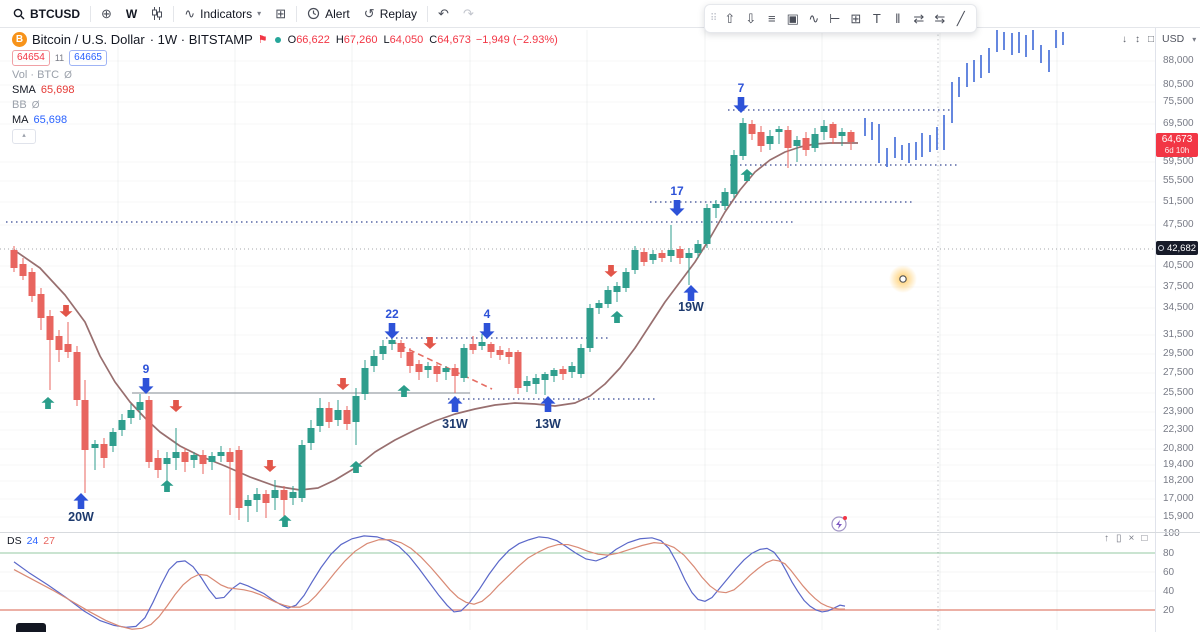 The width and height of the screenshot is (1200, 632). What do you see at coordinates (226, 13) in the screenshot?
I see `indicators-label: Indicators` at bounding box center [226, 13].